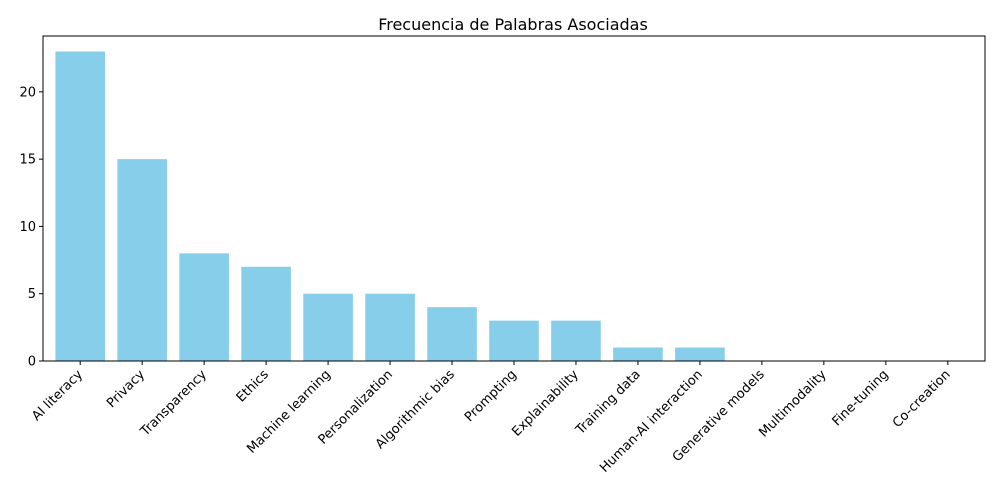 This screenshot has height=500, width=1000. I want to click on y-tick-label-4: 20, so click(27, 92).